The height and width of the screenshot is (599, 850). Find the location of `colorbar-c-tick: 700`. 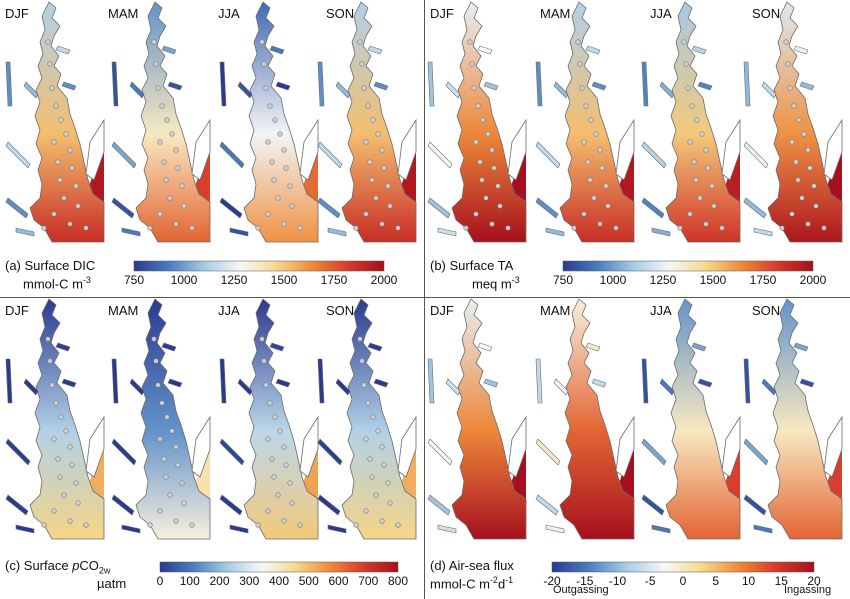

colorbar-c-tick: 700 is located at coordinates (368, 581).